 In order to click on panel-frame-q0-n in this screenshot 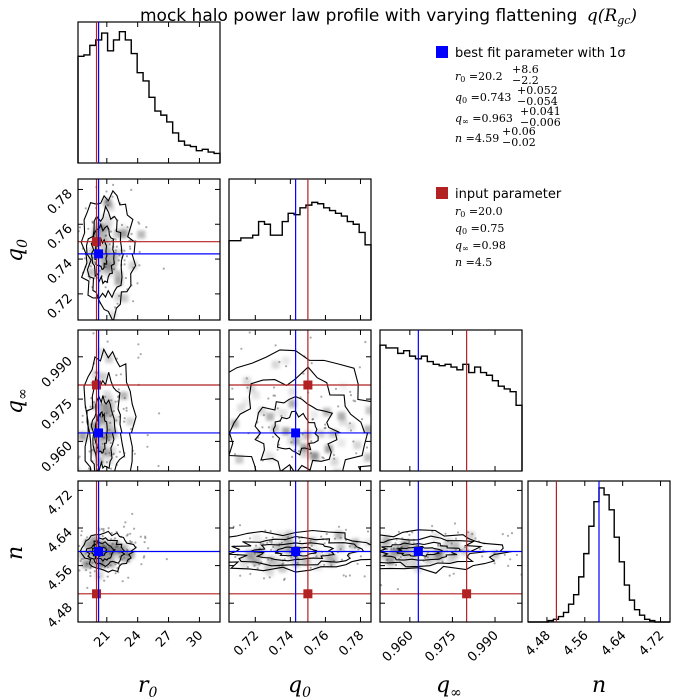, I will do `click(300, 551)`.